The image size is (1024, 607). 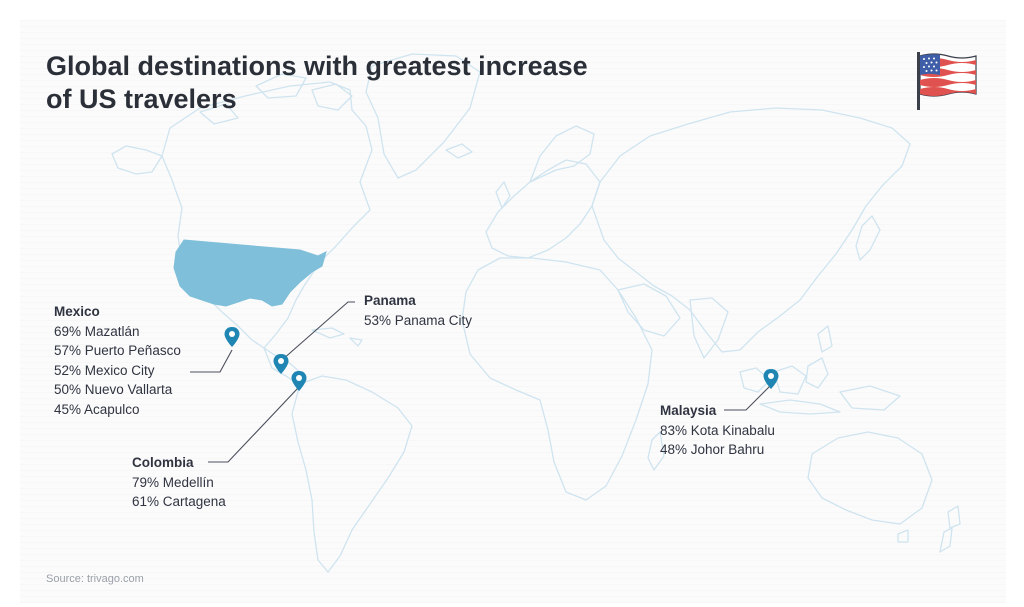 I want to click on mexico-item: 57% Puerto Peñasco, so click(x=117, y=350).